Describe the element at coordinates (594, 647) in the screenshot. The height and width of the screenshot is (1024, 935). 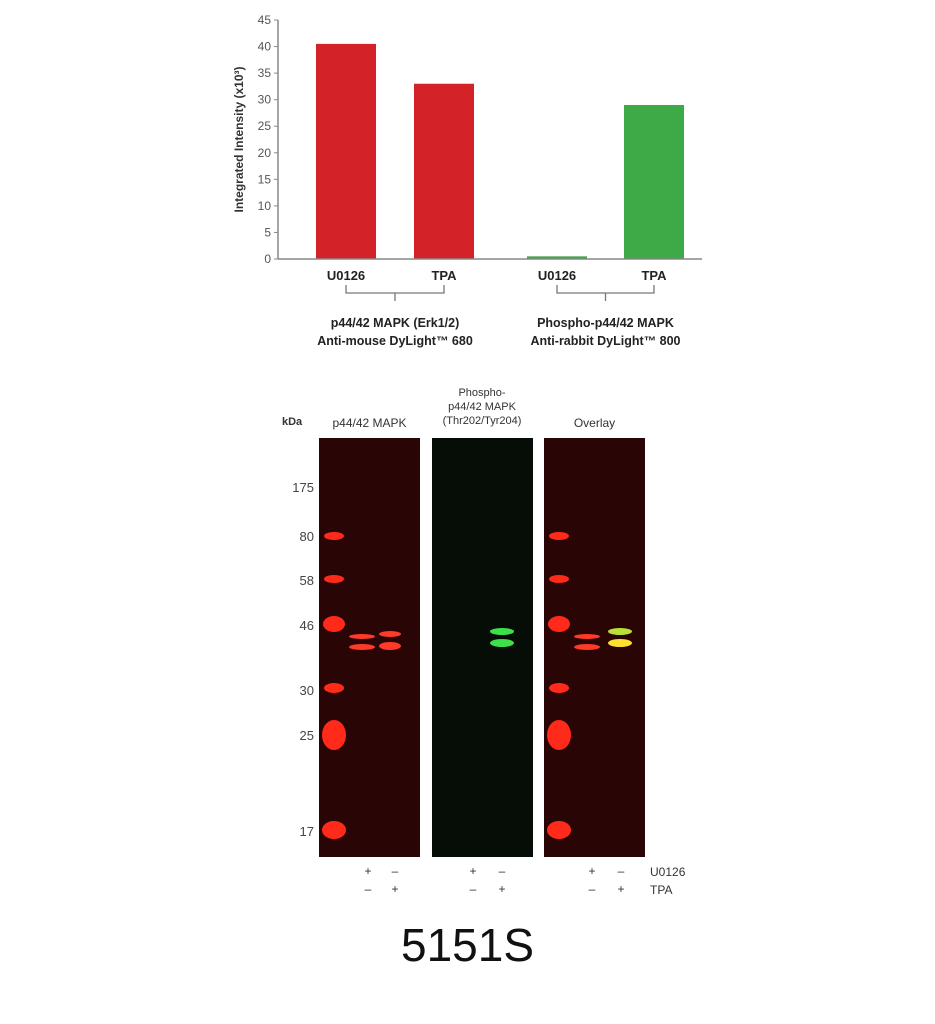
I see `blot-panel-overlay` at that location.